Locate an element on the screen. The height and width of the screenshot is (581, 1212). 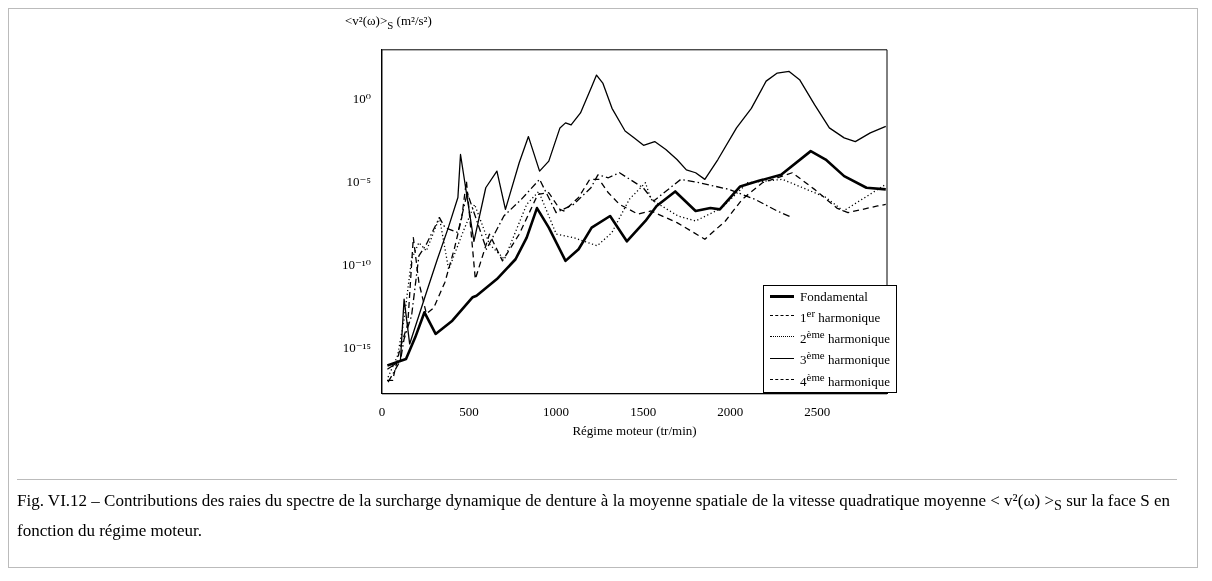
y-tick-label: 10⁻¹⁵ is located at coordinates (356, 348).